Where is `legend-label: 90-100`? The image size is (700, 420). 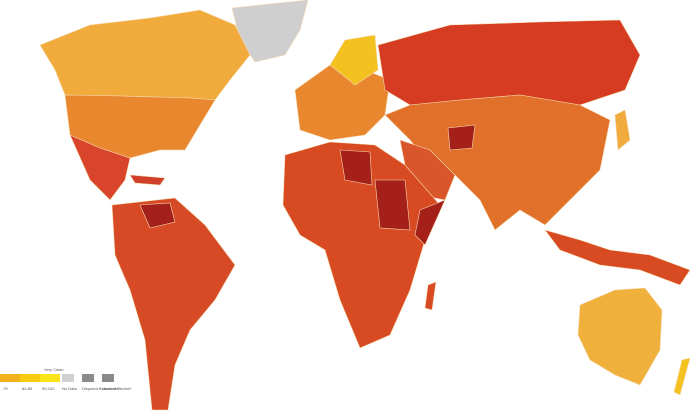 legend-label: 90-100 is located at coordinates (48, 388).